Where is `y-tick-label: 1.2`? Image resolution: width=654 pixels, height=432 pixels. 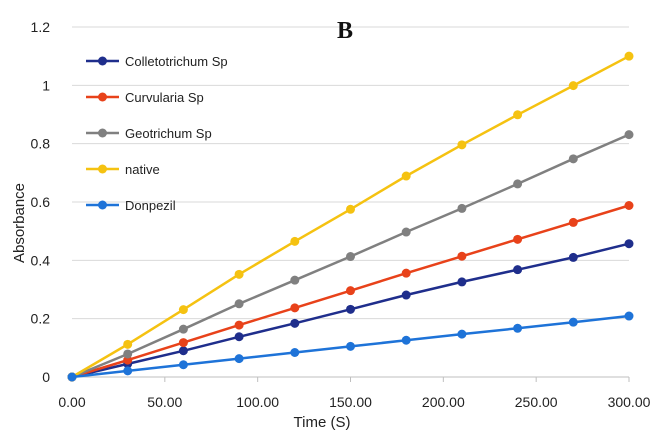
y-tick-label: 1.2 is located at coordinates (41, 27).